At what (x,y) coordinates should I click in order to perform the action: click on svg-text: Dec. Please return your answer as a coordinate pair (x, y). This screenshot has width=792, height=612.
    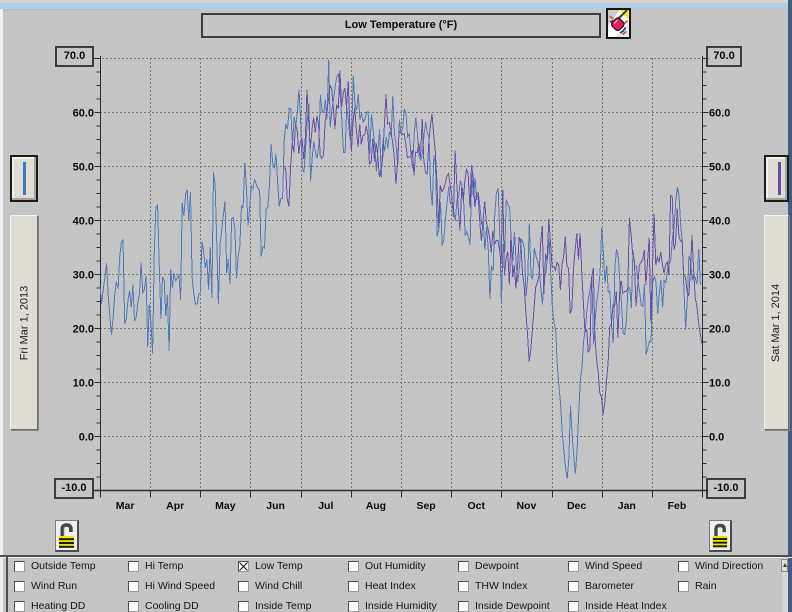
    Looking at the image, I should click on (576, 506).